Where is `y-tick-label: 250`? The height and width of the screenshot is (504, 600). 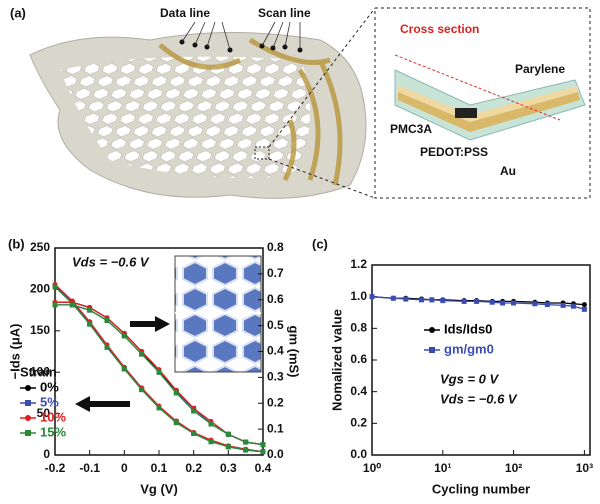
y-tick-label: 250 is located at coordinates (40, 247).